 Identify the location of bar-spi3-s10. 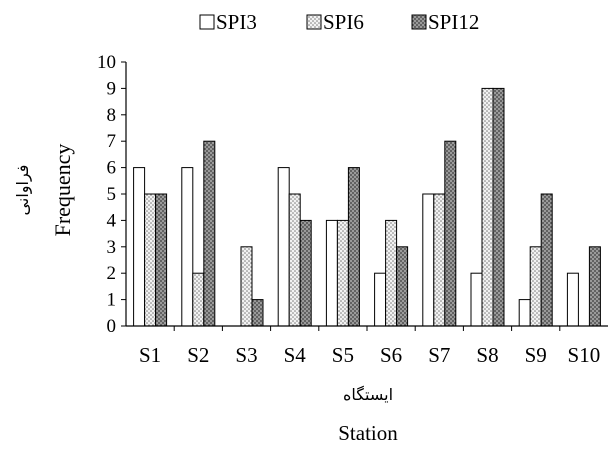
(572, 299).